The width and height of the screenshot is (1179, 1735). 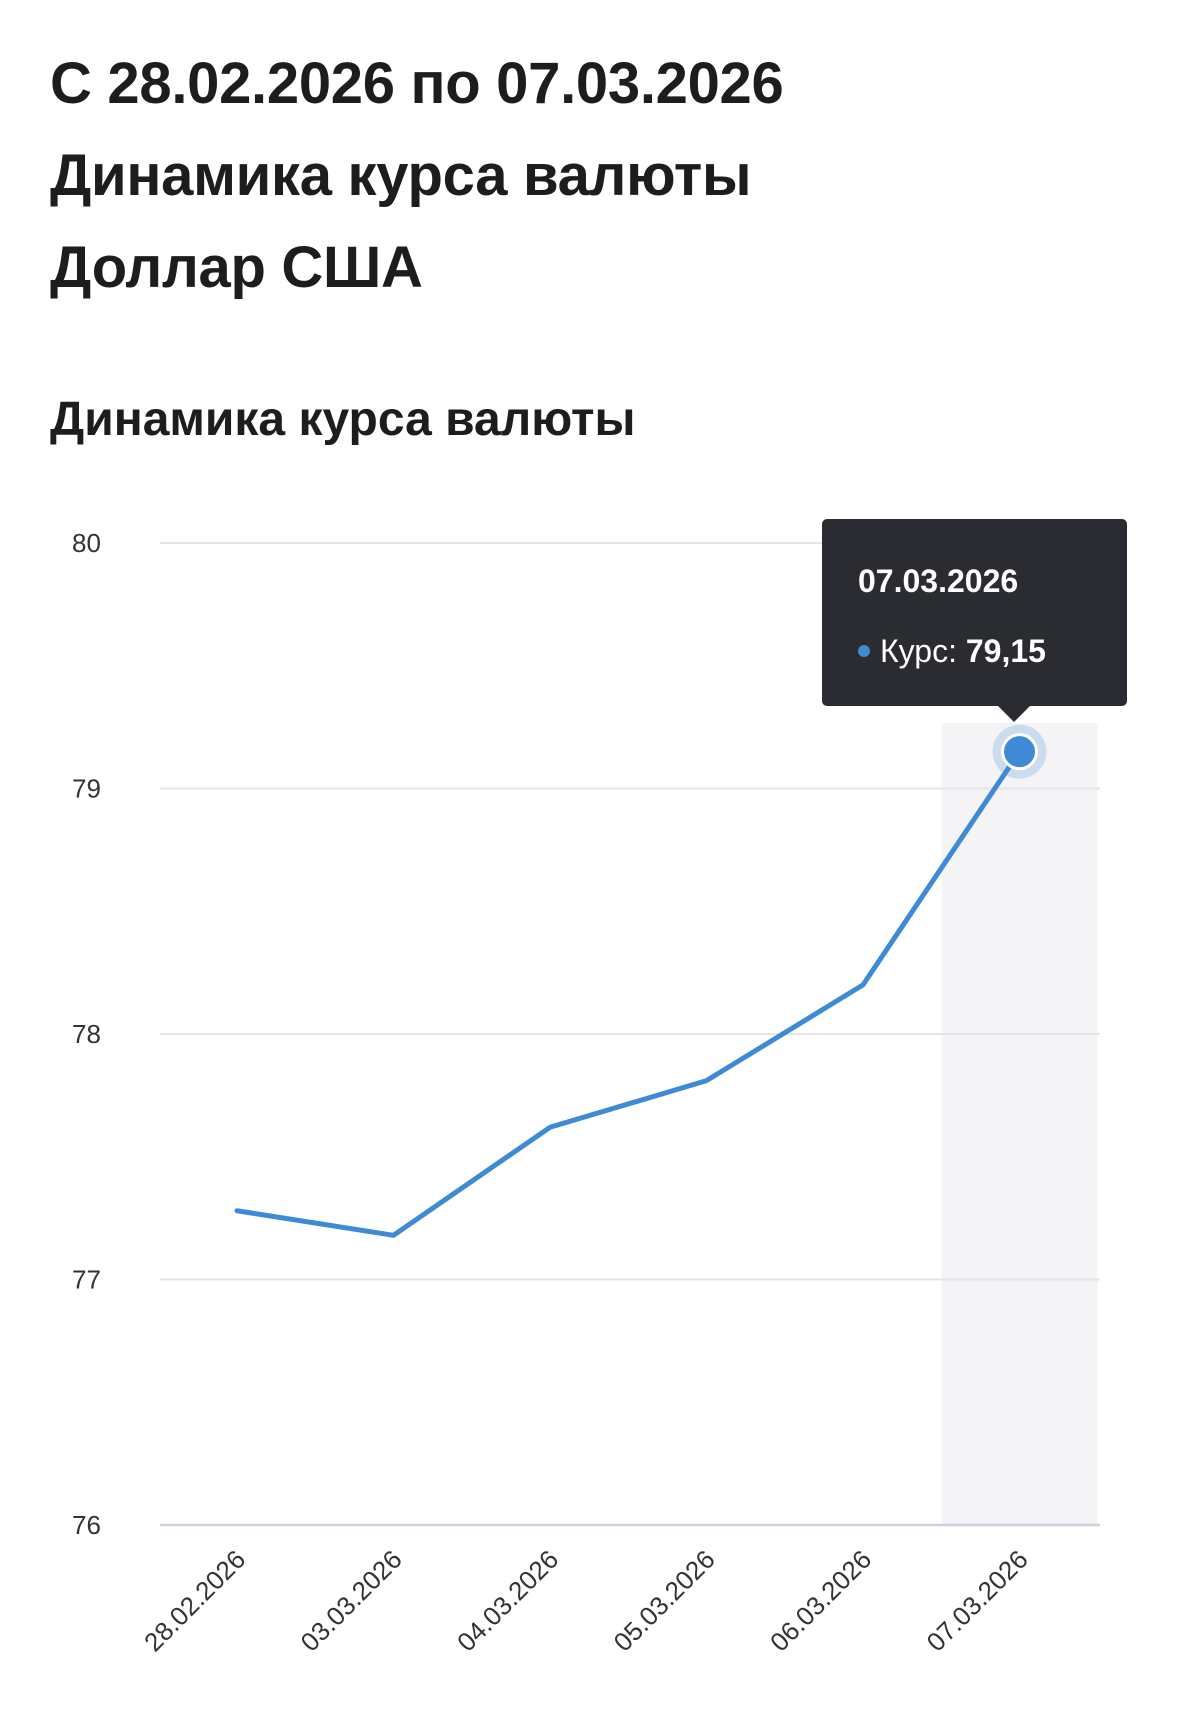 What do you see at coordinates (86, 789) in the screenshot?
I see `y-tick-label: 79` at bounding box center [86, 789].